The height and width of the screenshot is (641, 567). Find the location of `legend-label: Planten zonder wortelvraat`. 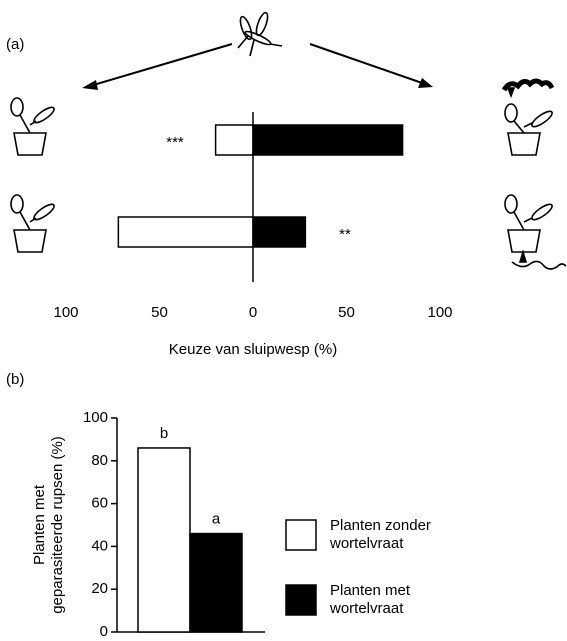

legend-label: Planten zonder wortelvraat is located at coordinates (380, 534).